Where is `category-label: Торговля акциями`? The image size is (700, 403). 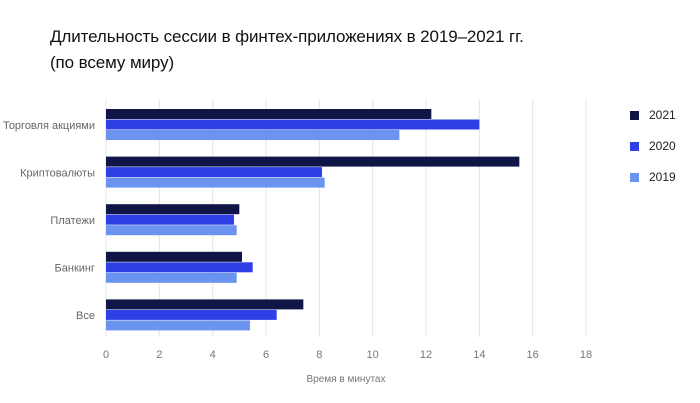
category-label: Торговля акциями is located at coordinates (49, 126).